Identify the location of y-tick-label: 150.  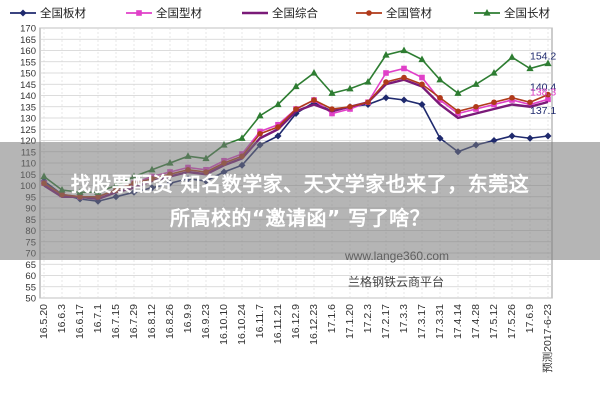
(28, 74).